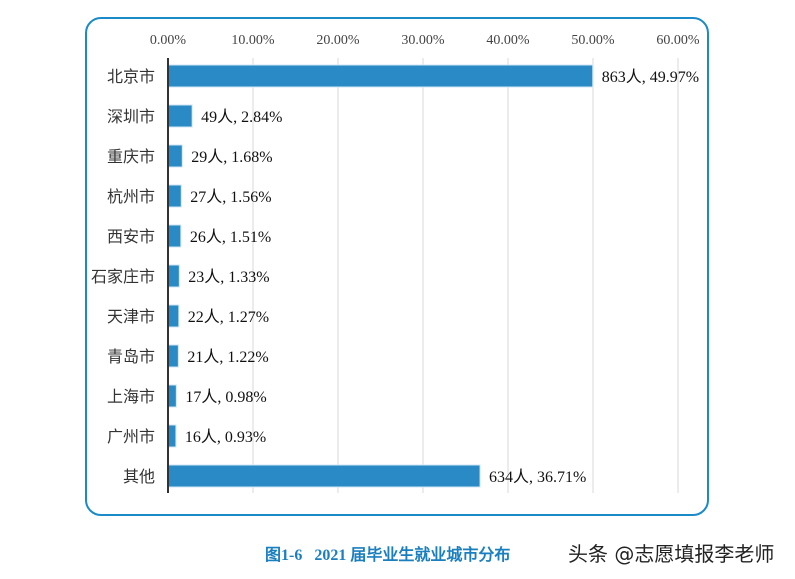 The height and width of the screenshot is (579, 795). Describe the element at coordinates (230, 197) in the screenshot. I see `data-label: 27人, 1.56%` at that location.